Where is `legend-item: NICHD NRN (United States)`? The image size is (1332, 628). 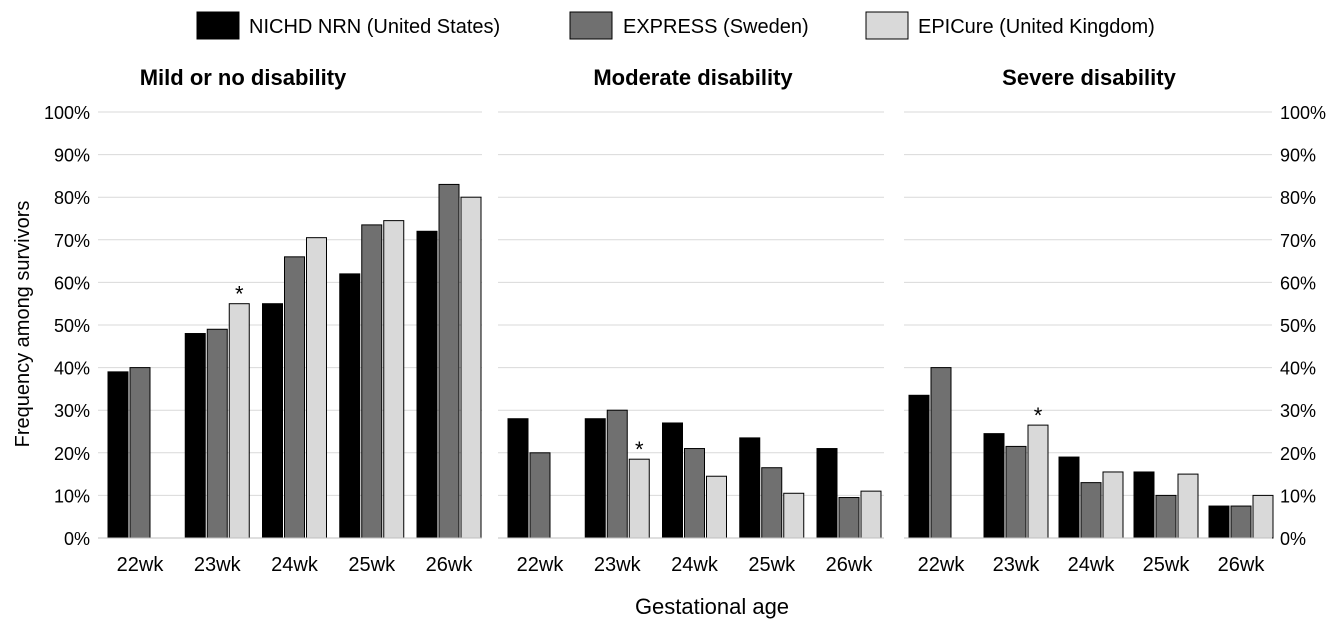
legend-item: NICHD NRN (United States) is located at coordinates (348, 25).